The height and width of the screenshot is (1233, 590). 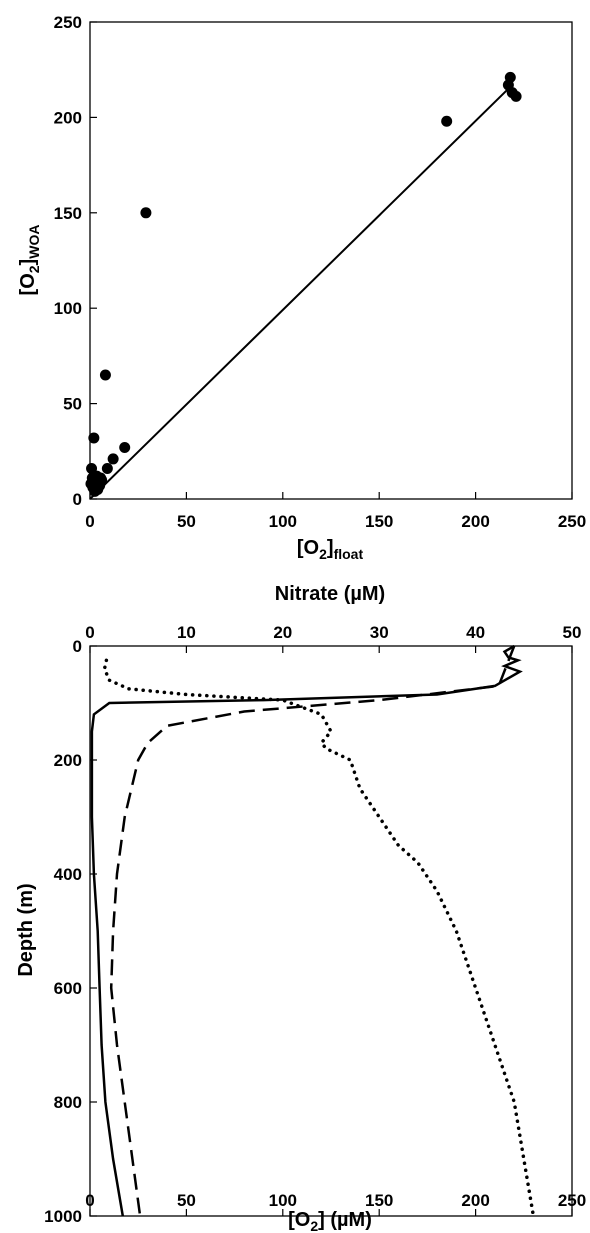 I want to click on scatter-x-tick-label: 100, so click(x=283, y=521).